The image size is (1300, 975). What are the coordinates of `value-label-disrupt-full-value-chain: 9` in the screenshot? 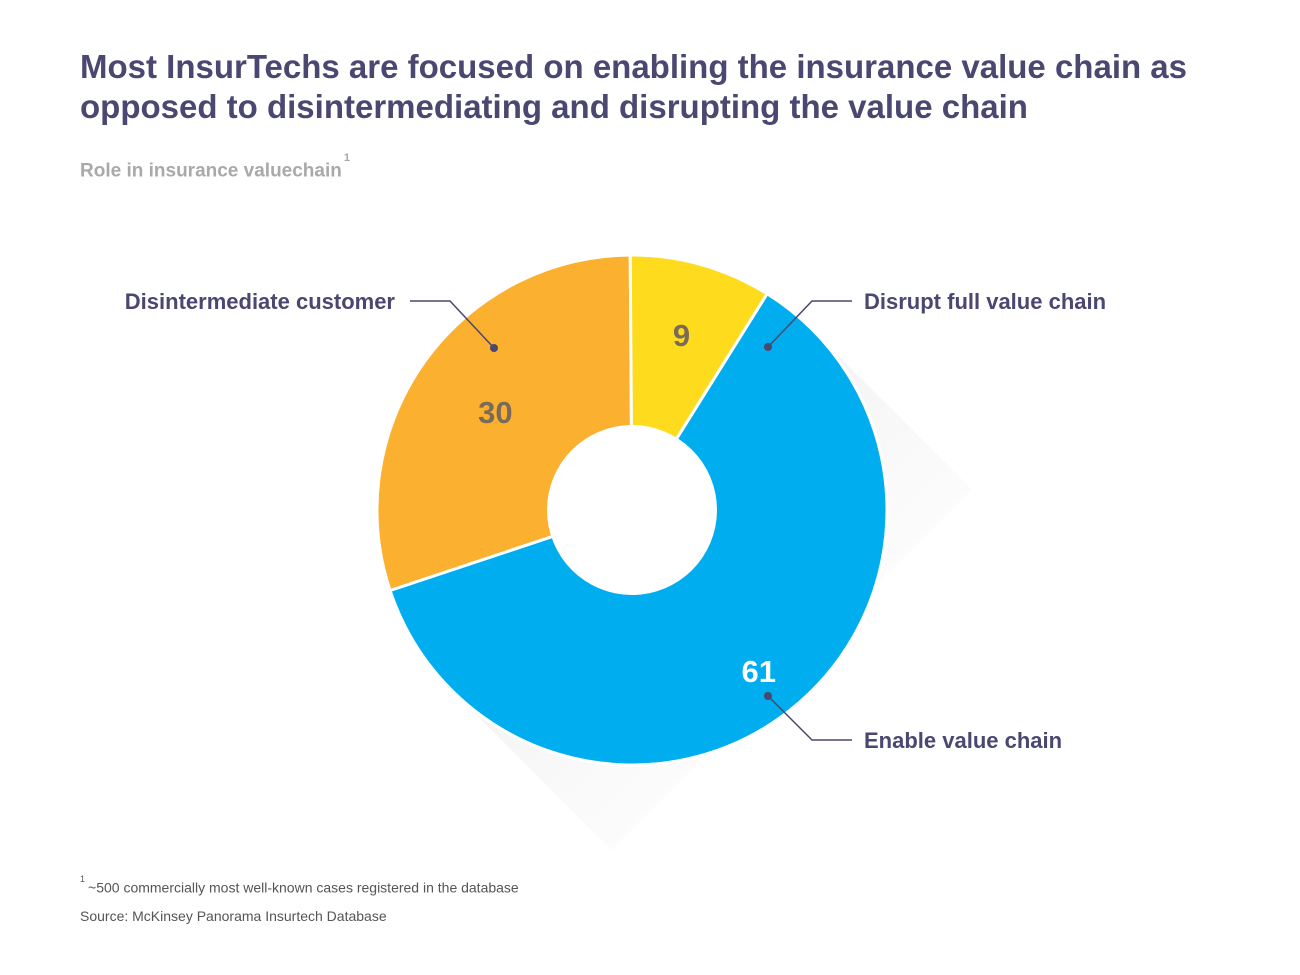 It's located at (681, 335).